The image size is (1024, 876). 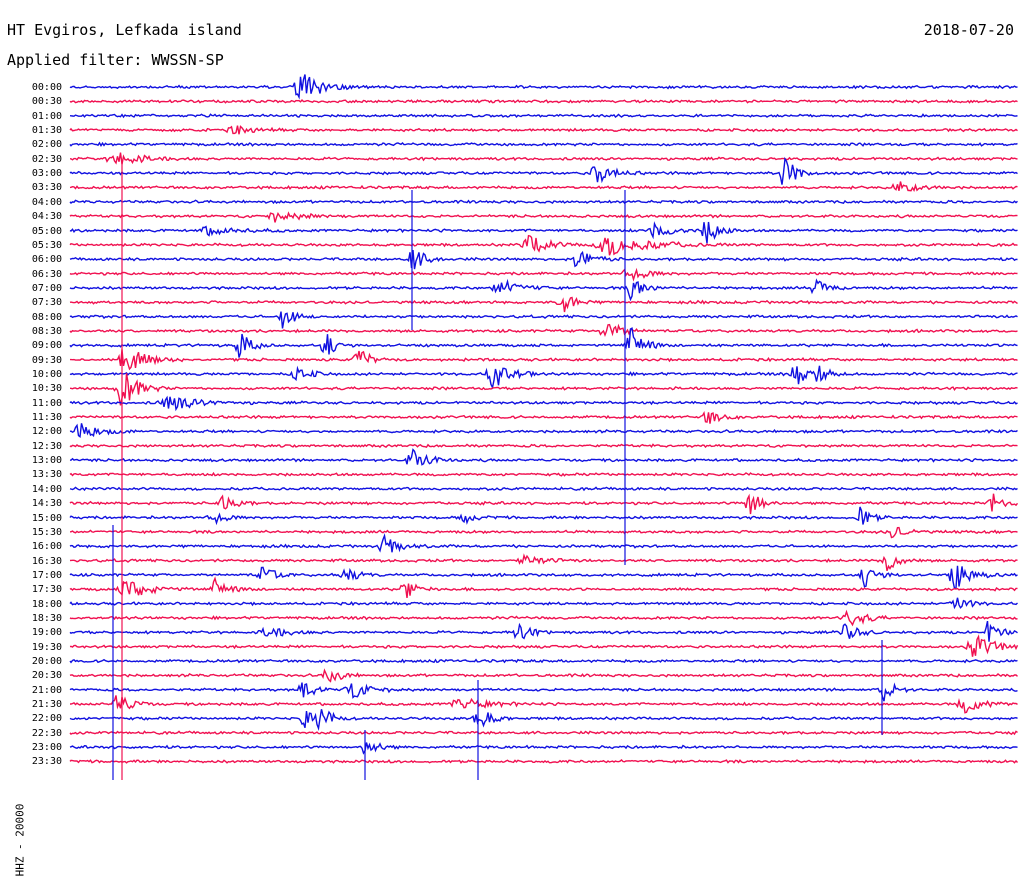 What do you see at coordinates (46, 489) in the screenshot?
I see `time-label: 14:00` at bounding box center [46, 489].